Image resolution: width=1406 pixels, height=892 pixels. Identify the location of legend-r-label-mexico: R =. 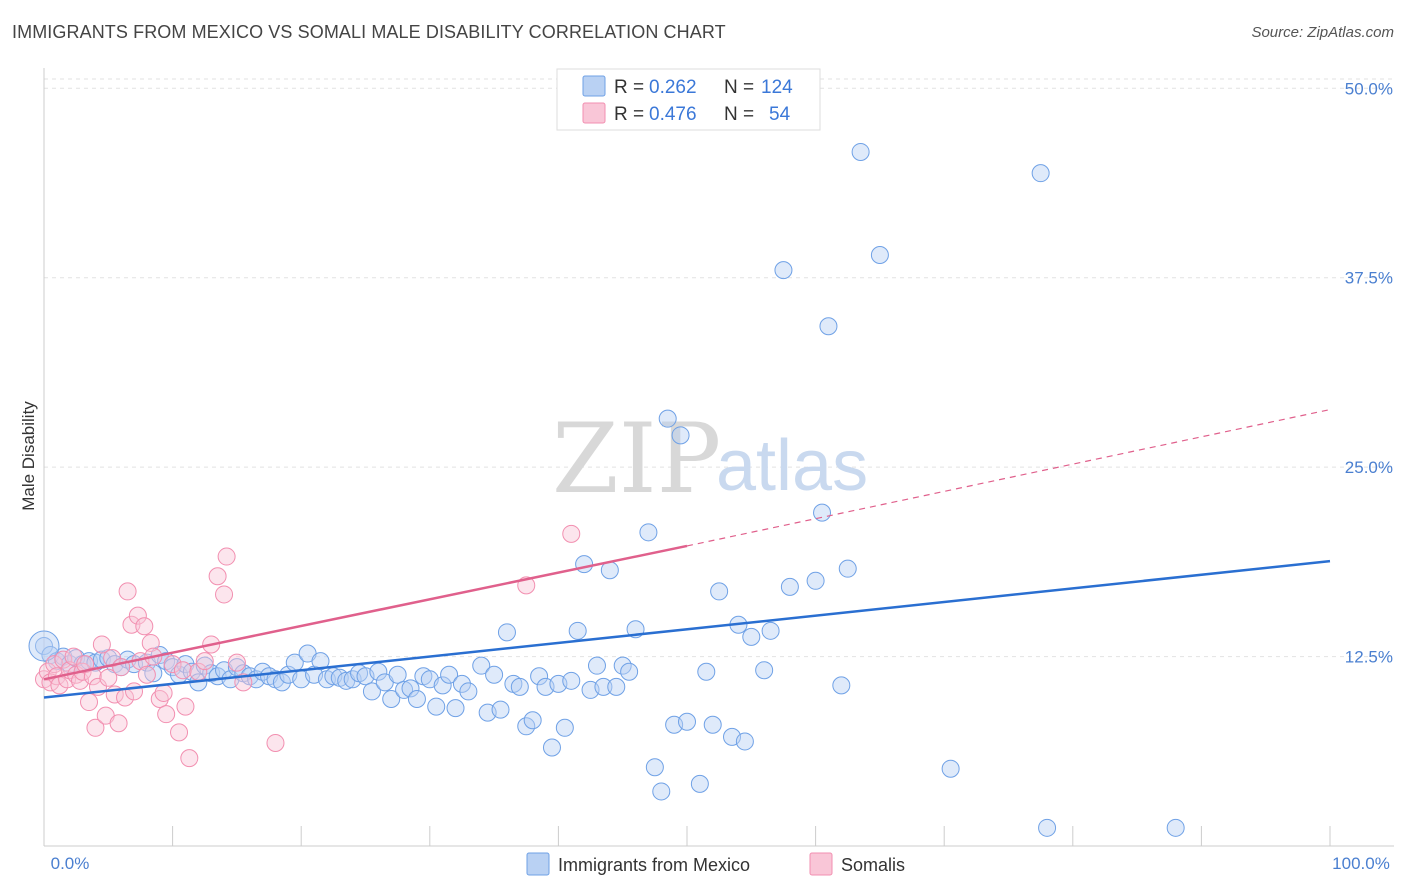
(629, 87).